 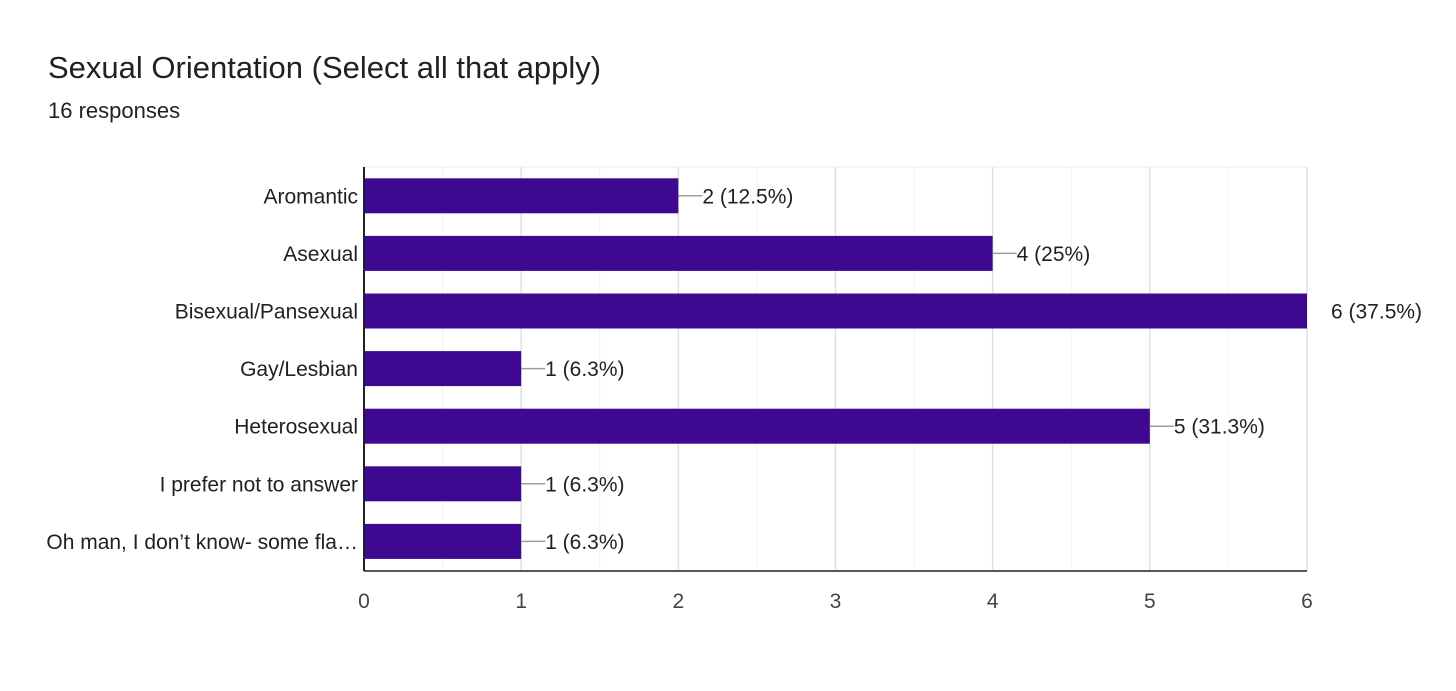 What do you see at coordinates (296, 427) in the screenshot?
I see `category-label: Heterosexual` at bounding box center [296, 427].